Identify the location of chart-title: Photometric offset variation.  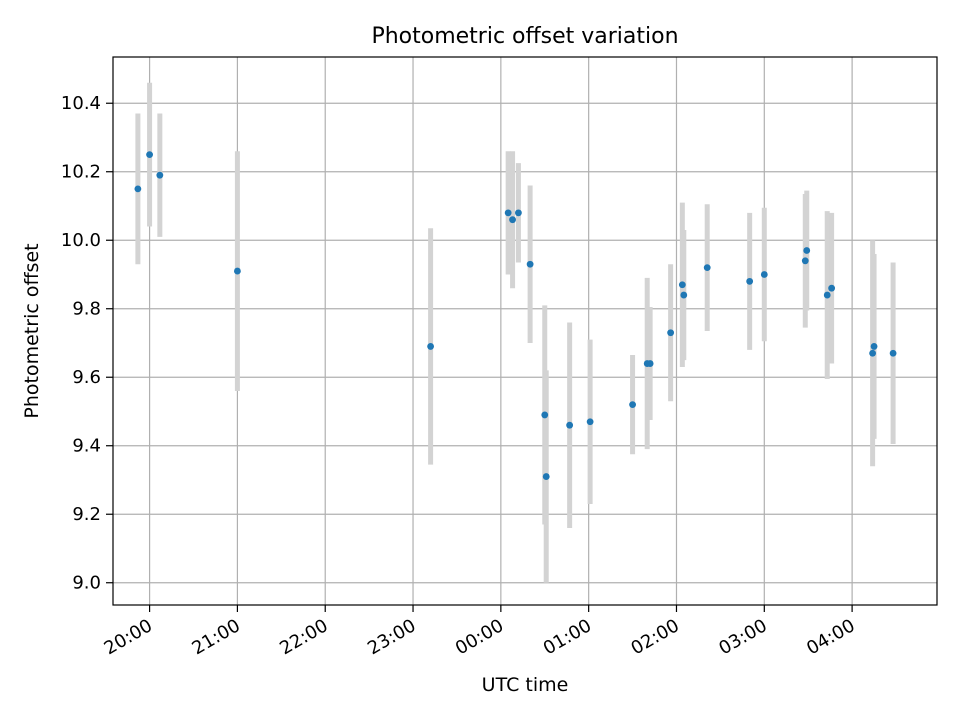
(524, 36).